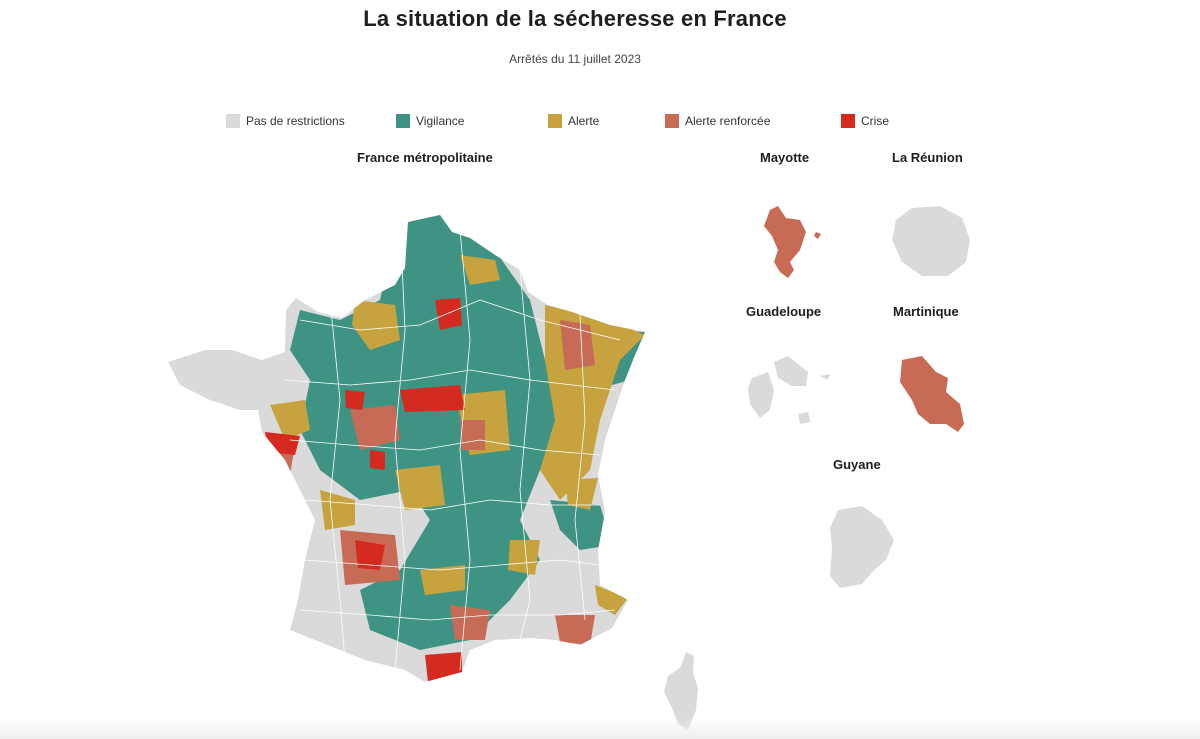 Image resolution: width=1200 pixels, height=739 pixels. I want to click on guadeloupe-desirade, so click(825, 377).